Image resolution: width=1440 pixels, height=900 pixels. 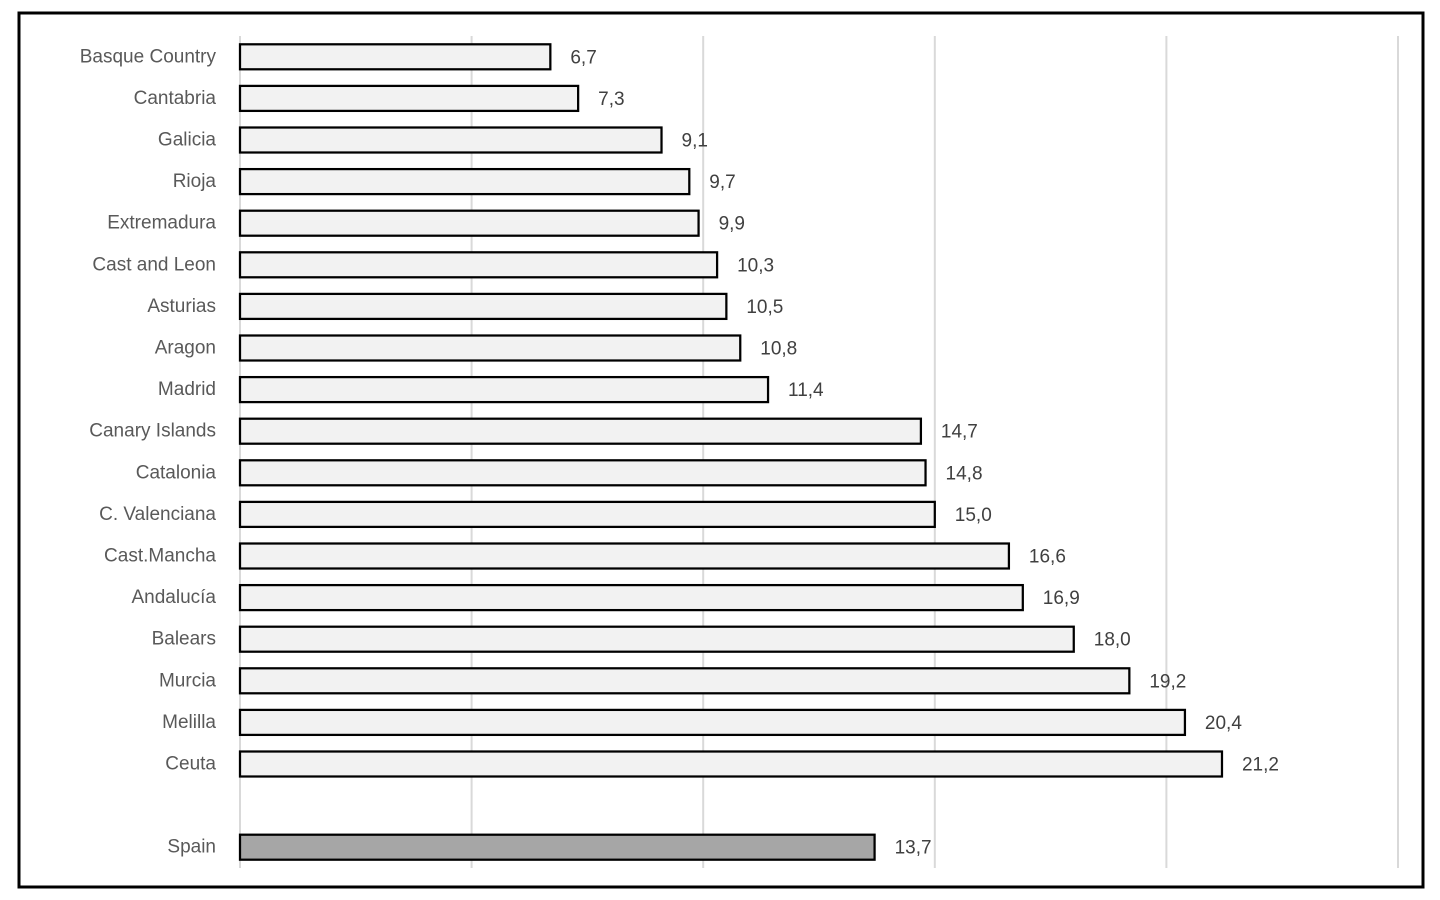 What do you see at coordinates (1112, 640) in the screenshot?
I see `value-label: 18,0` at bounding box center [1112, 640].